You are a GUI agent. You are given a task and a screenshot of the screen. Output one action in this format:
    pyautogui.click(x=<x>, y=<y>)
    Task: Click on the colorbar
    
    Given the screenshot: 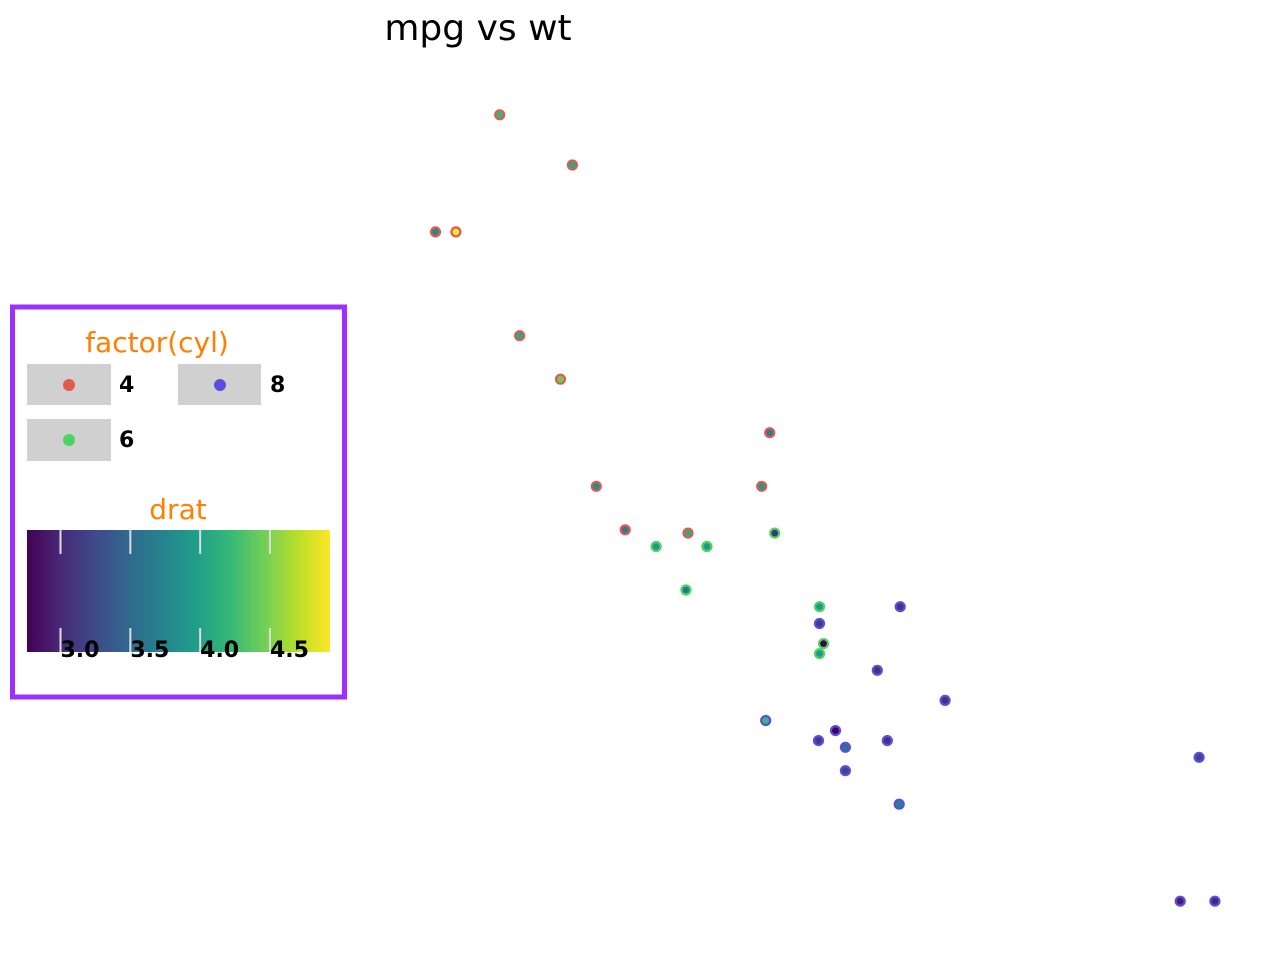 What is the action you would take?
    pyautogui.click(x=178, y=591)
    